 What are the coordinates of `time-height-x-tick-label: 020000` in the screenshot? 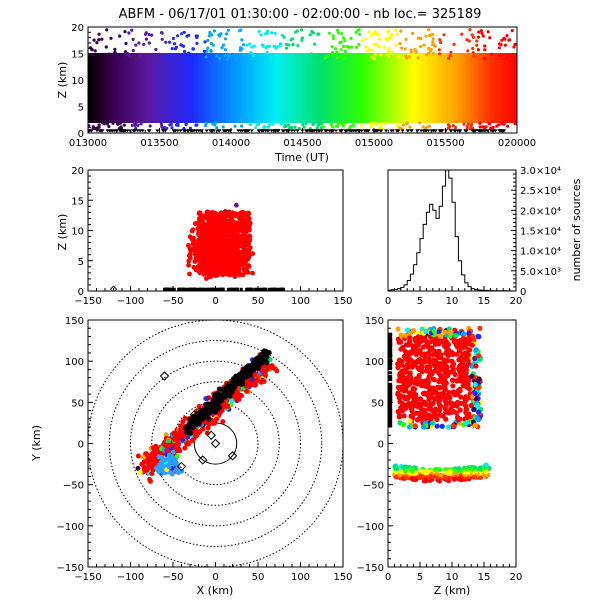 It's located at (517, 143).